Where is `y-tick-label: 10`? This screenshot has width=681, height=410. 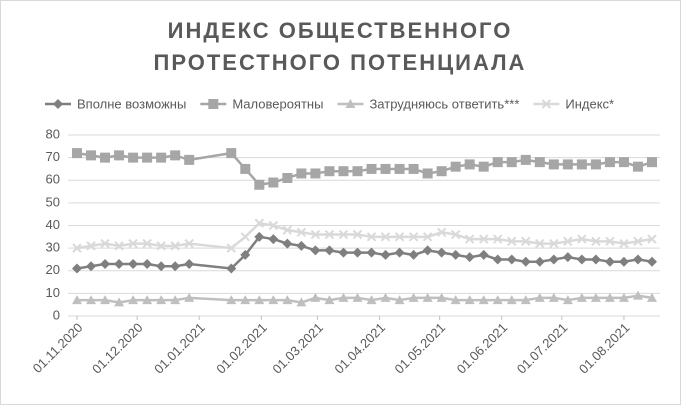 y-tick-label: 10 is located at coordinates (53, 292).